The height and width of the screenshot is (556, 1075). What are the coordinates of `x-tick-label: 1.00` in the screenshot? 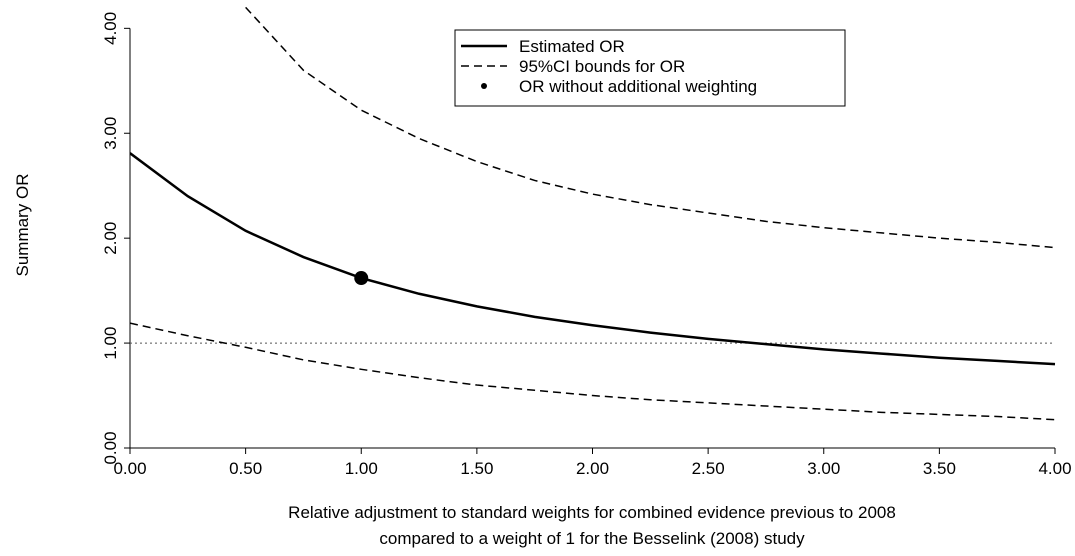 It's located at (361, 468).